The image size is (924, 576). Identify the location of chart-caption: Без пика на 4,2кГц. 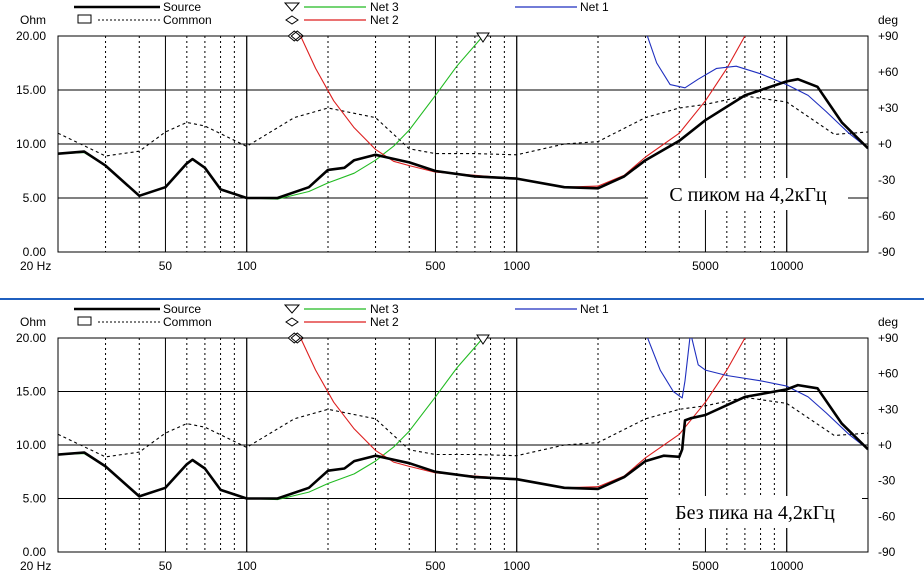
(755, 513).